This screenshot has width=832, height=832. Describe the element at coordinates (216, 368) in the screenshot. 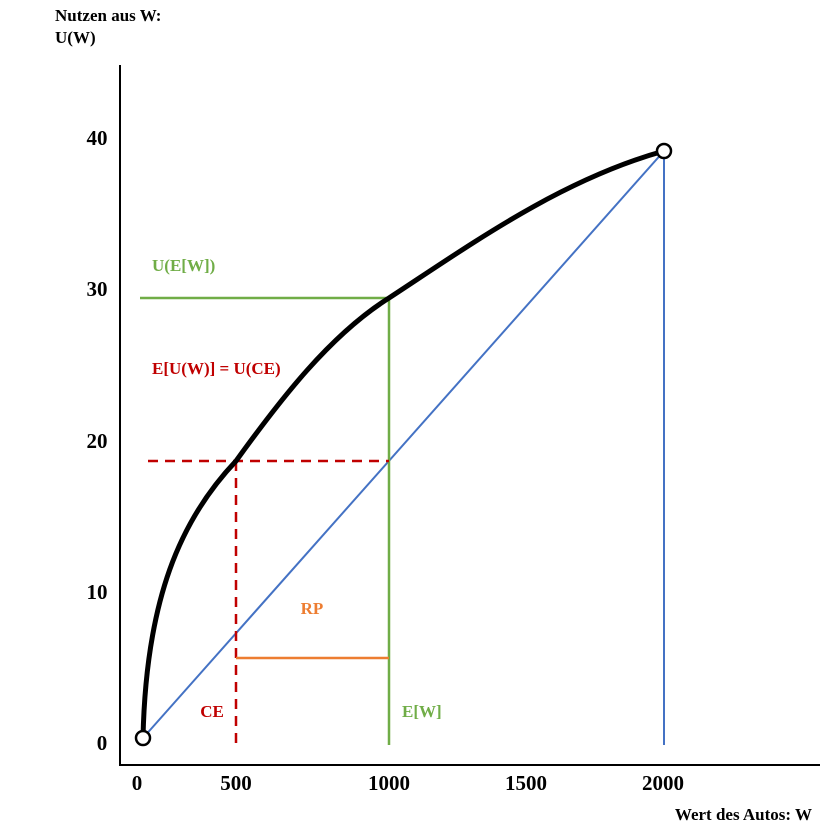

I see `annotation: E[U(W)] = U(CE)` at that location.